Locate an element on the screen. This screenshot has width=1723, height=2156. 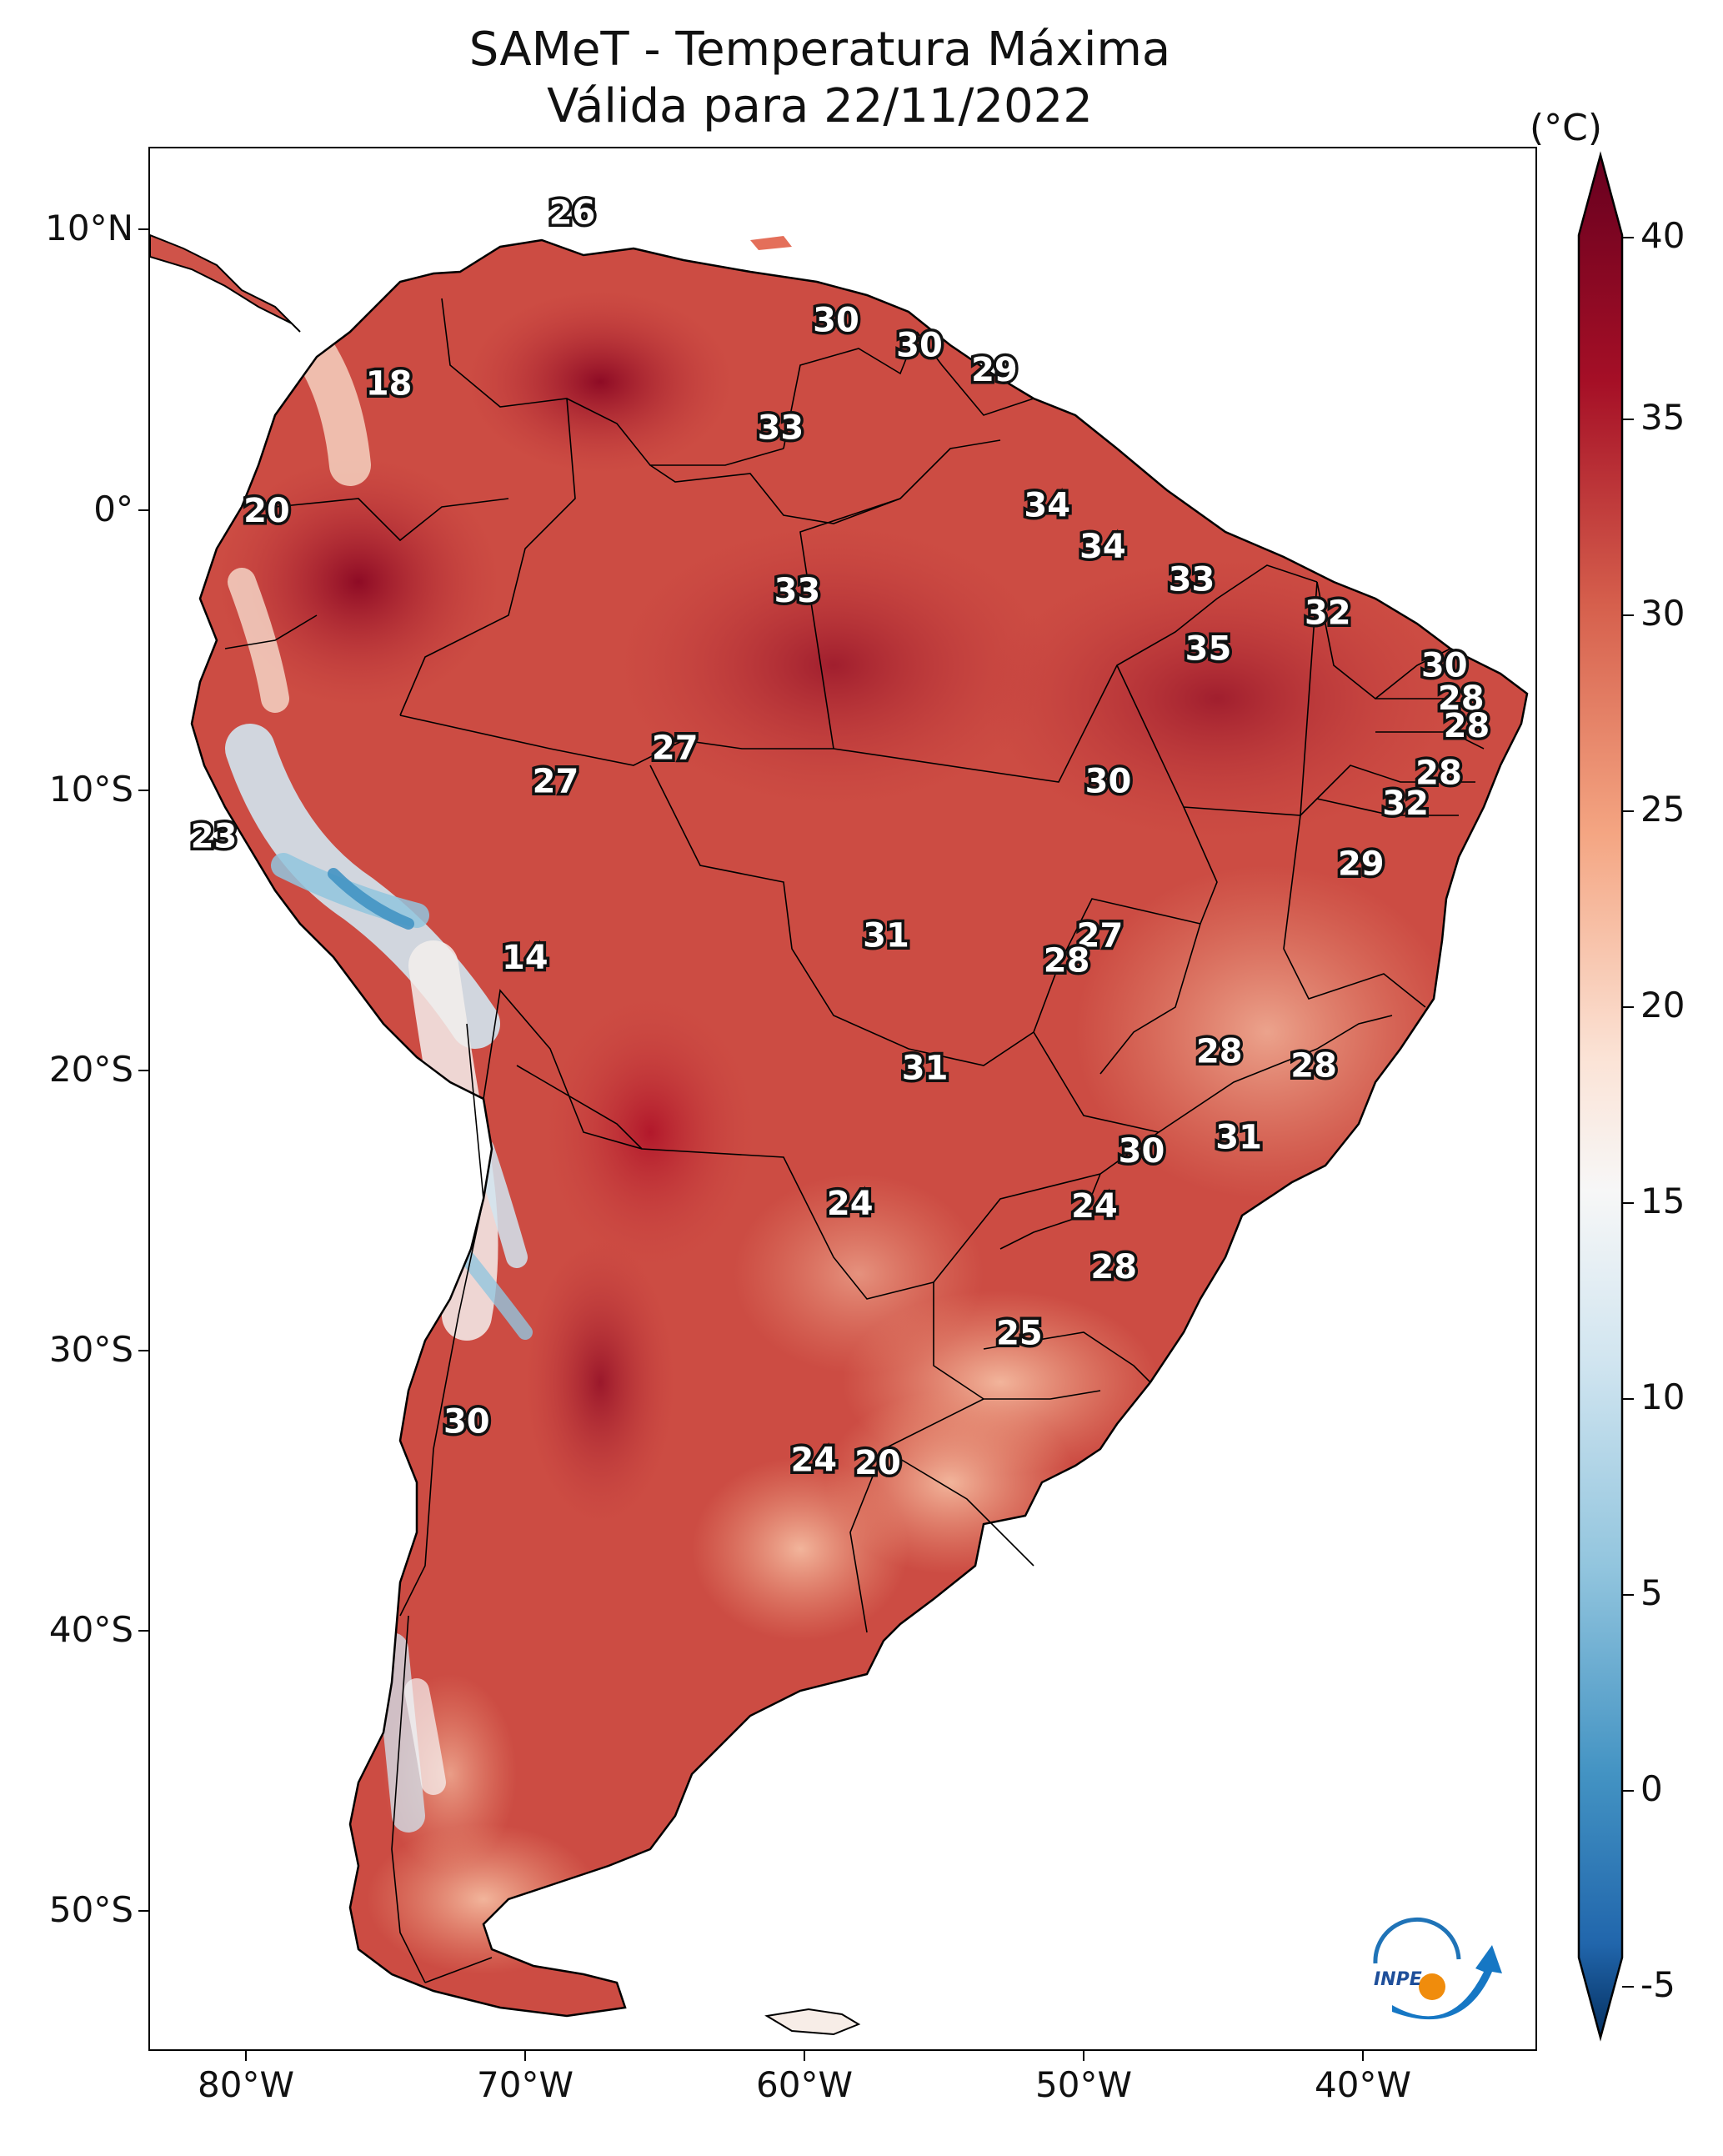
colorbar-label: 20 is located at coordinates (1663, 1005).